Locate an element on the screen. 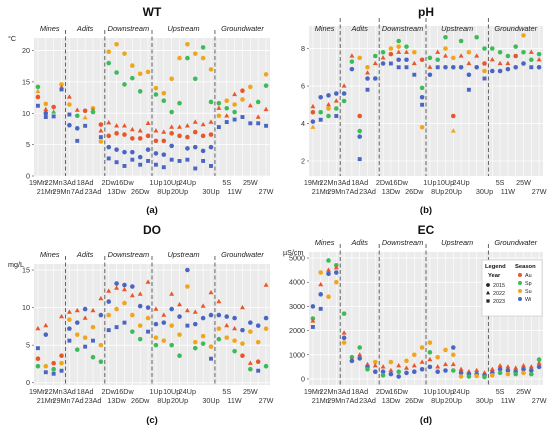  y-tick-label: 15 is located at coordinates (26, 270).